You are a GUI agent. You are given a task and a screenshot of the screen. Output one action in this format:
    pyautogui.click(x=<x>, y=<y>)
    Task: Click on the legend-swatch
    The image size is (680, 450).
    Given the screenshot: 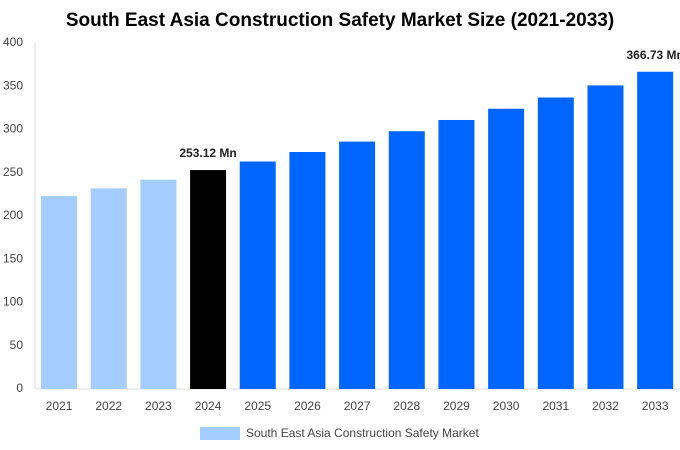 What is the action you would take?
    pyautogui.click(x=220, y=433)
    